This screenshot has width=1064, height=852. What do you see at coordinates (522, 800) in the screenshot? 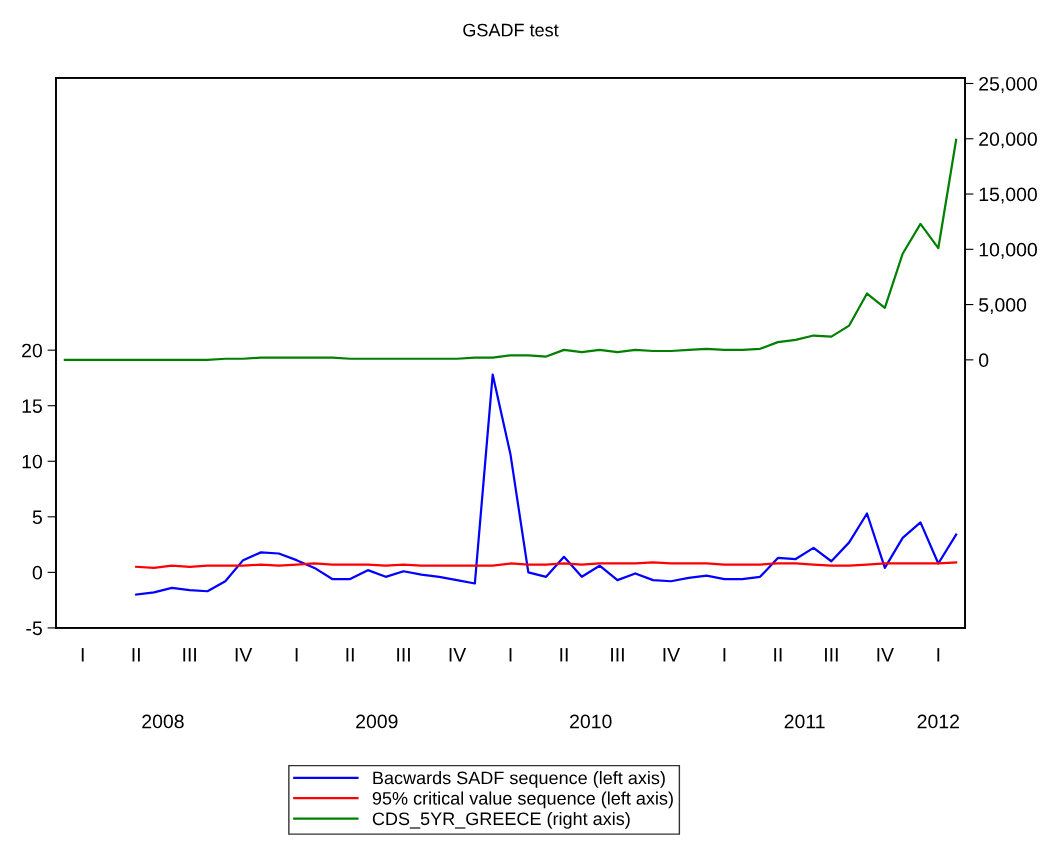
I see `legend-label: 95% critical value sequence (left axis)` at bounding box center [522, 800].